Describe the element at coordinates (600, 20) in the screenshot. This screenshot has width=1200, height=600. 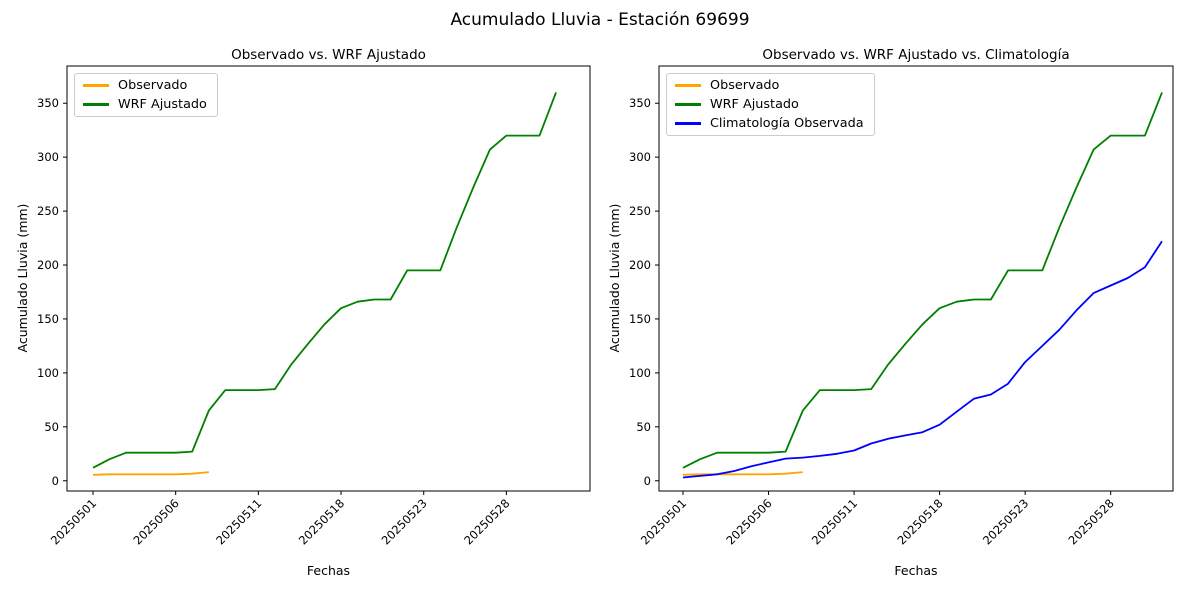
I see `figure-suptitle: Acumulado Lluvia - Estación 69699` at that location.